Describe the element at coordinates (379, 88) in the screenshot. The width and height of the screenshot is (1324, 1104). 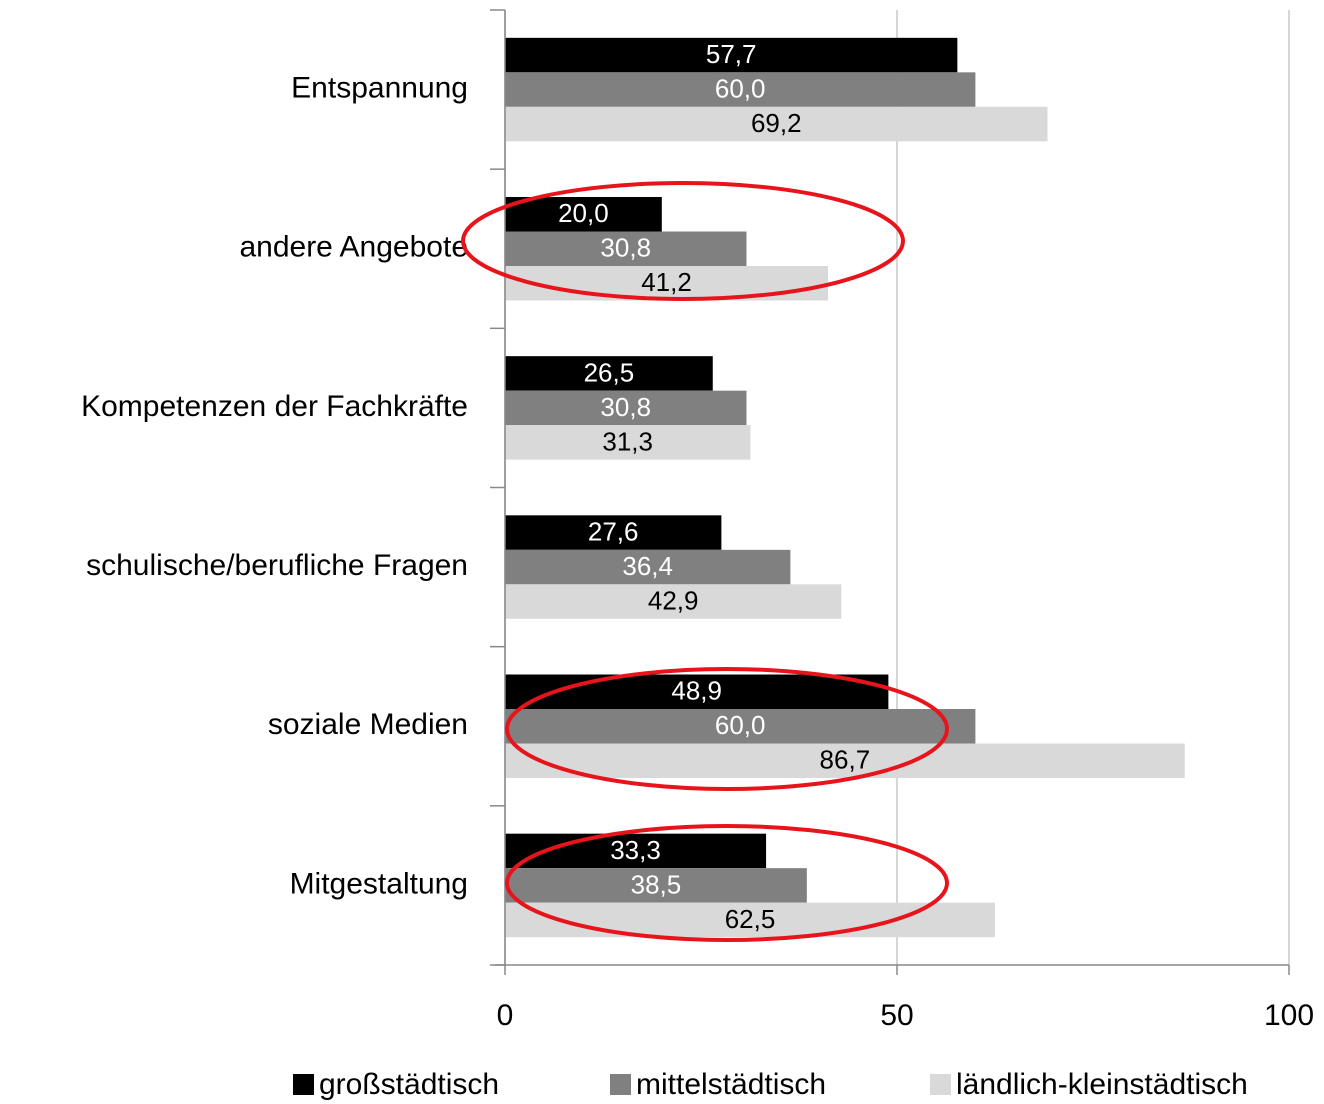
I see `y-tick-label: Entspannung` at that location.